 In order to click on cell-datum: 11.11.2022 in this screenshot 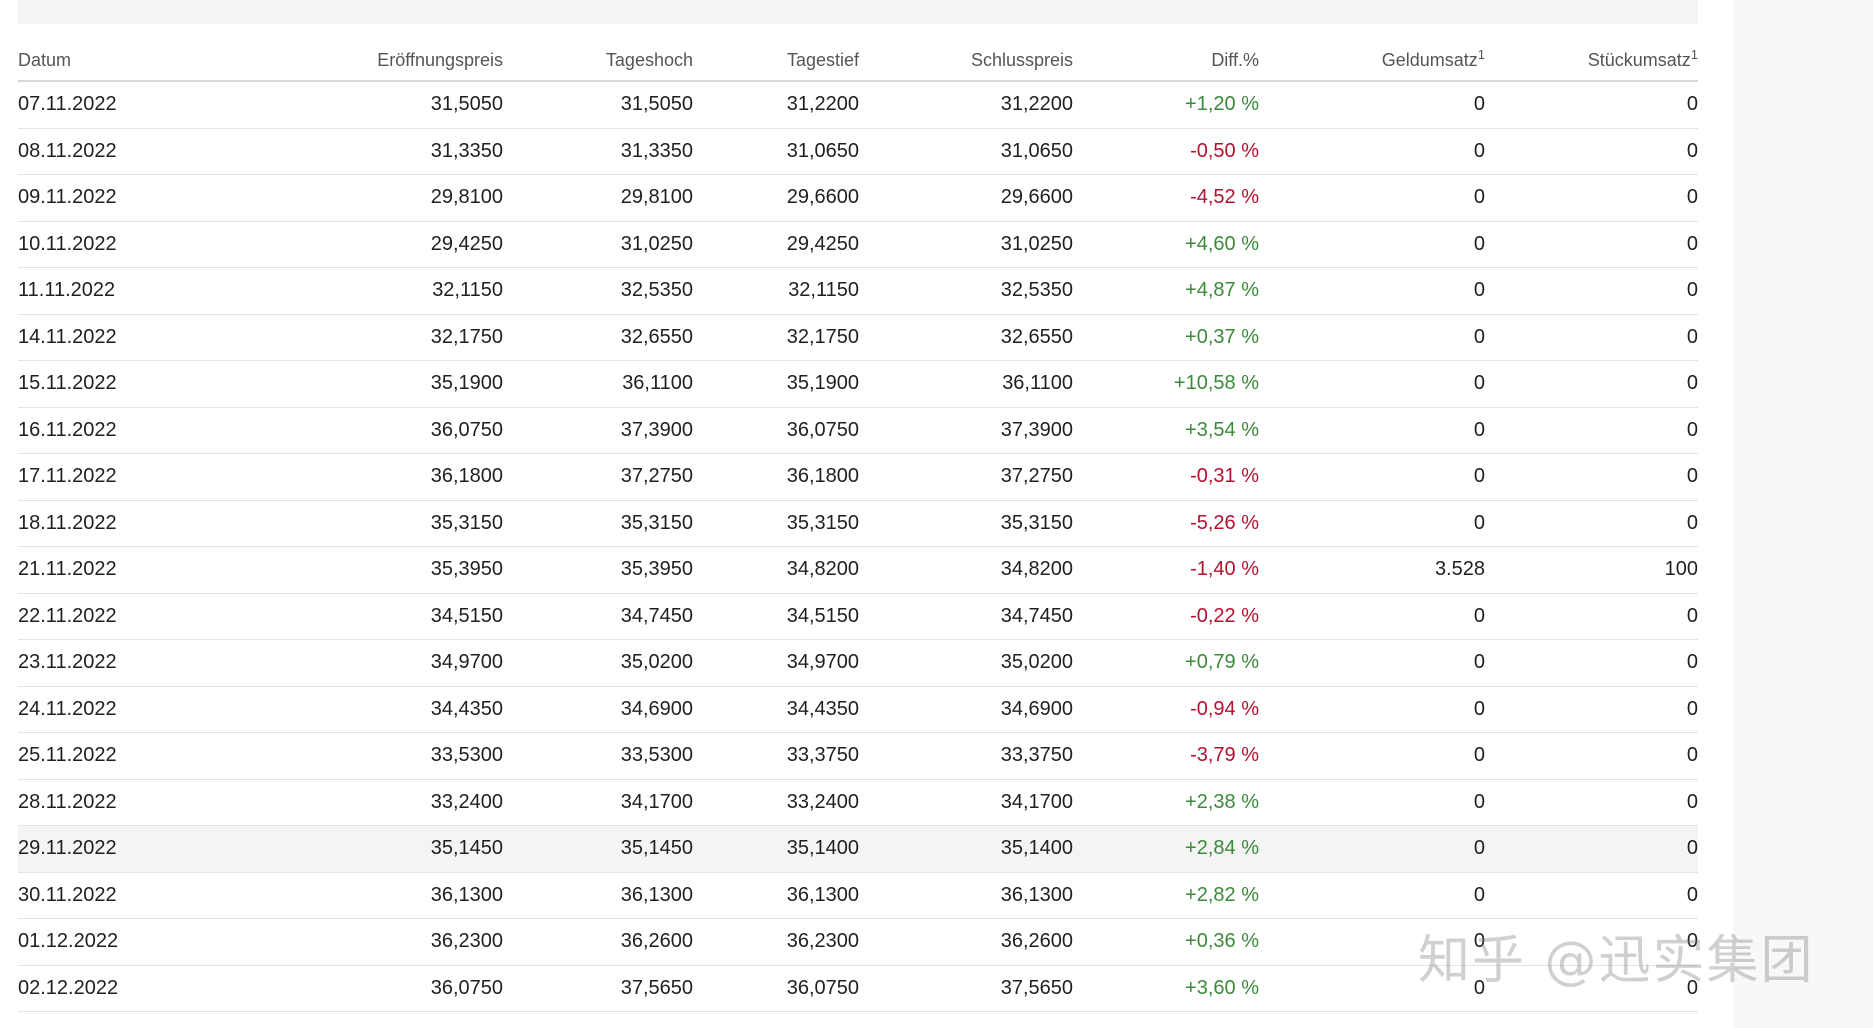, I will do `click(98, 291)`.